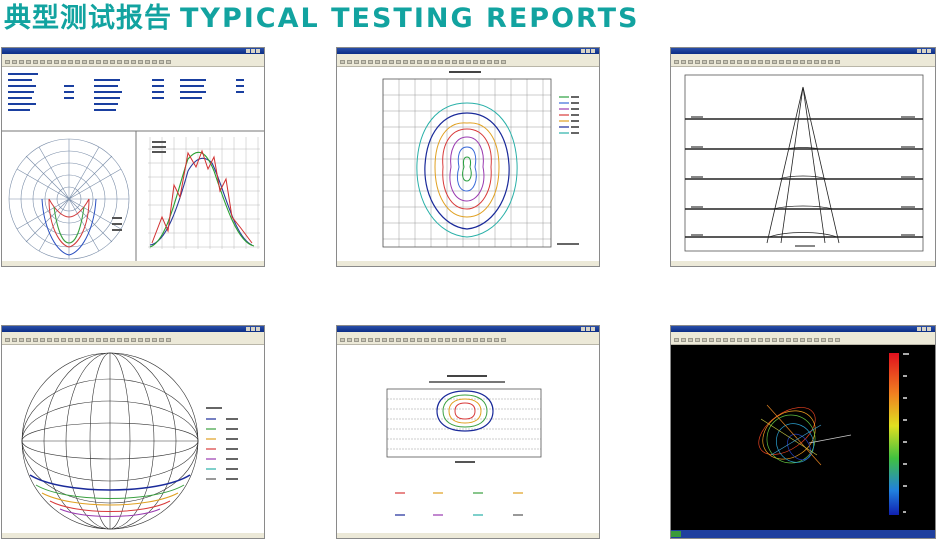 The image size is (942, 553). I want to click on report-screenshot-isocandela-sphere, so click(133, 432).